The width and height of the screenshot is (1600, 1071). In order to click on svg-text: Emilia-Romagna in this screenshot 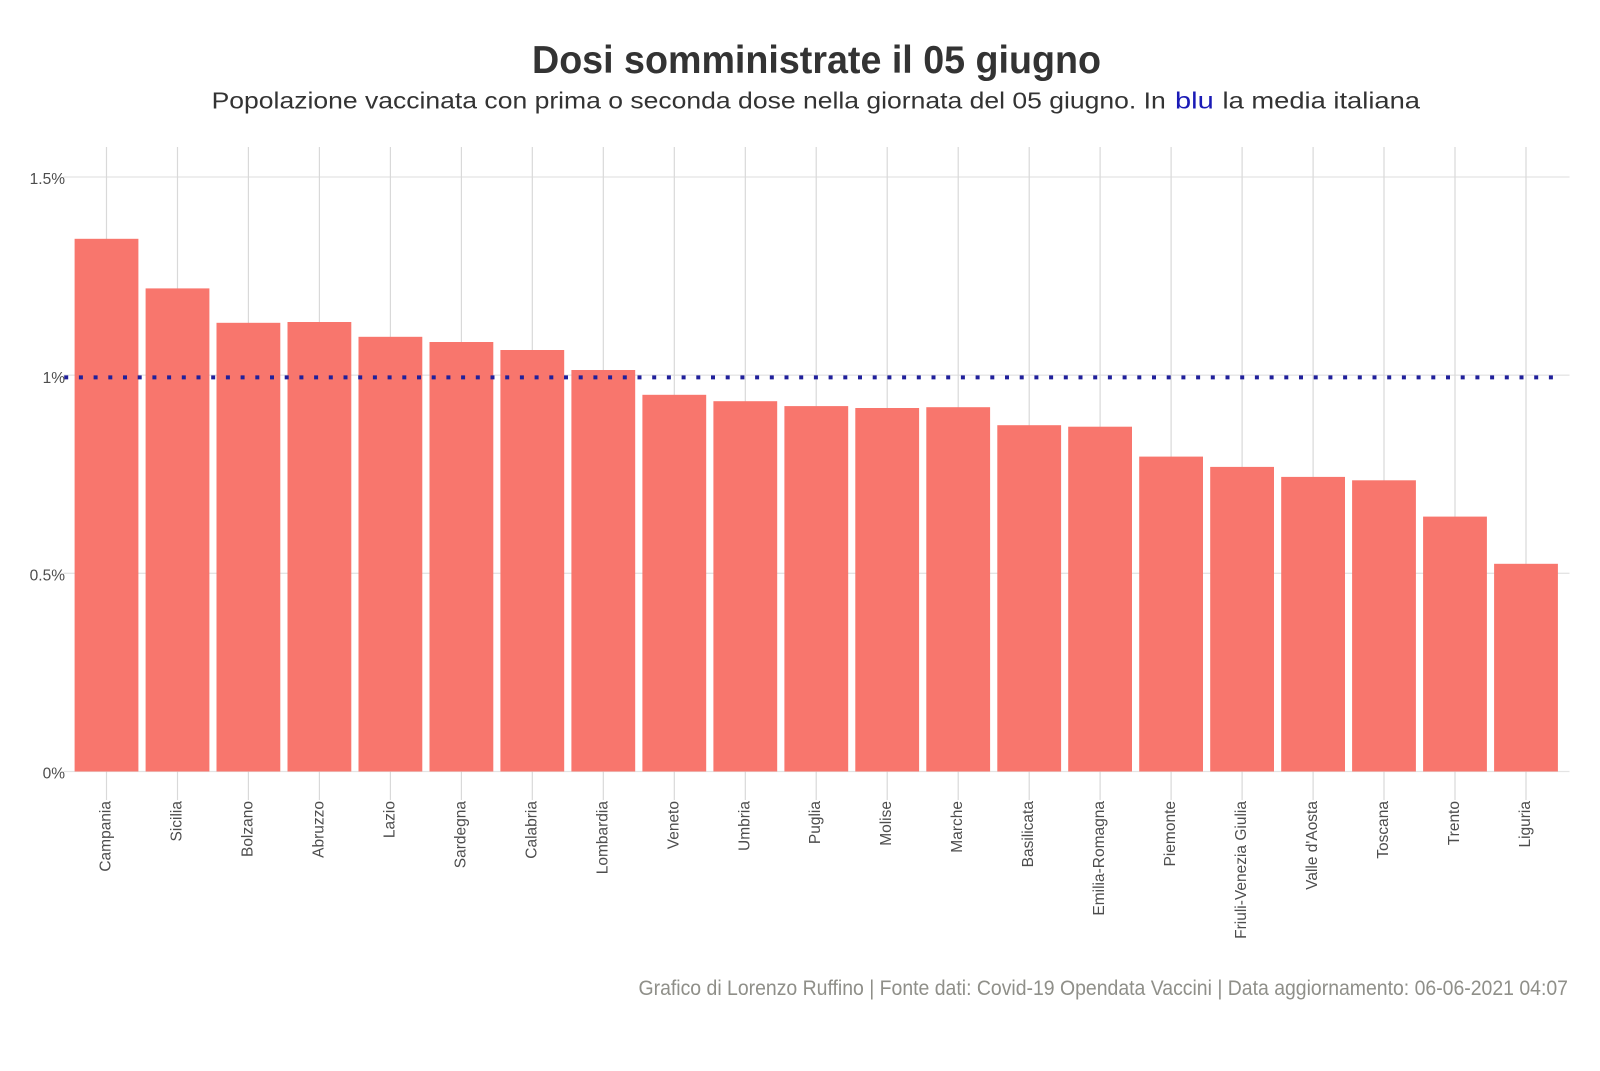, I will do `click(1099, 858)`.